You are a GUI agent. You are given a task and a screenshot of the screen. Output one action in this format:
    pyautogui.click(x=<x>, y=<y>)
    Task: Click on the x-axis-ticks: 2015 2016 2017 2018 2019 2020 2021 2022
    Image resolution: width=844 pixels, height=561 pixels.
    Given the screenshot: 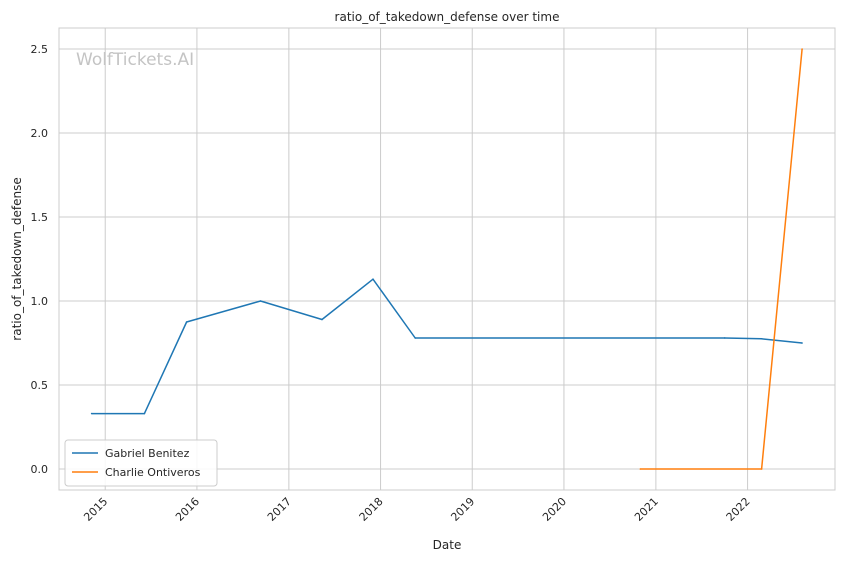 What is the action you would take?
    pyautogui.click(x=416, y=509)
    